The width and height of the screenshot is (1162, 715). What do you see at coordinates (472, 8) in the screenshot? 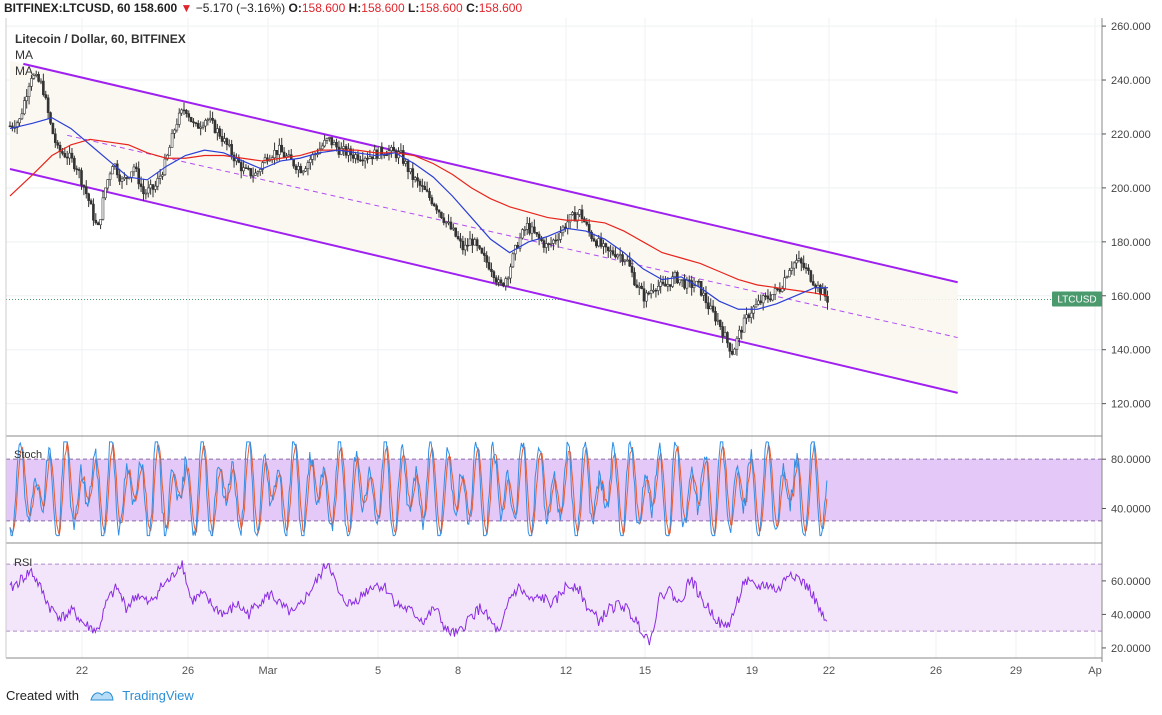
I see `close-label: C:` at bounding box center [472, 8].